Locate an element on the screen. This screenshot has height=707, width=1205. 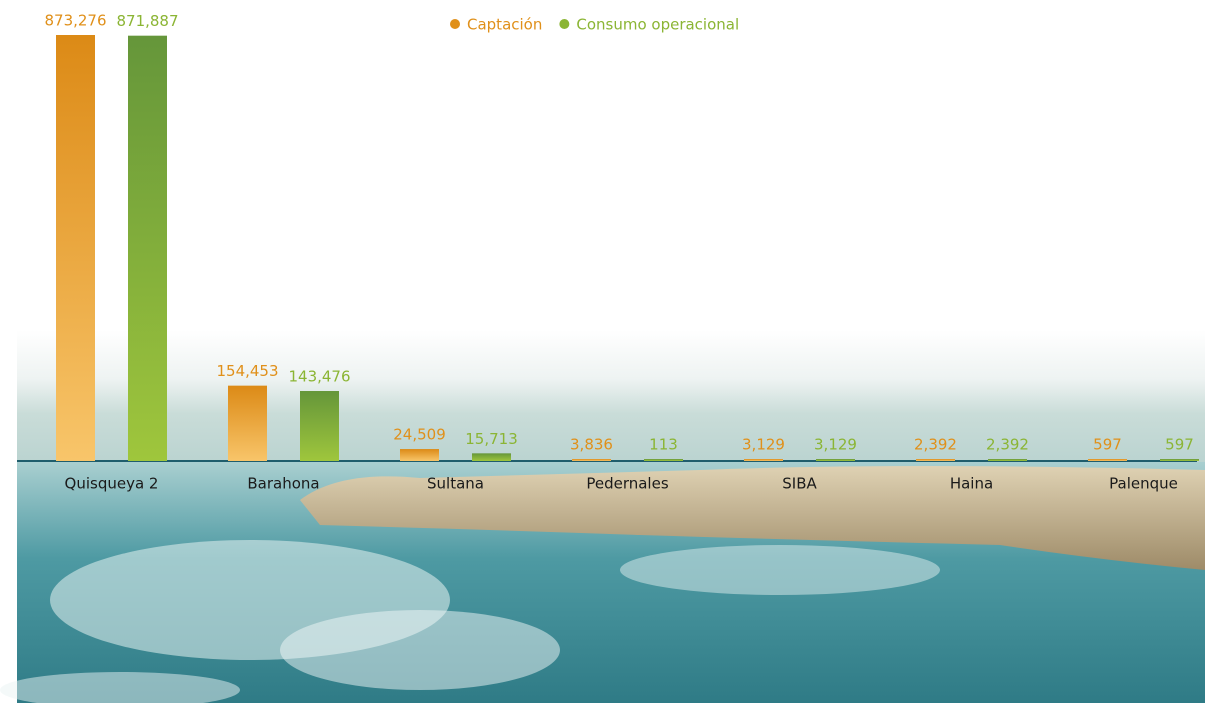
value-label: 24,509 is located at coordinates (419, 435).